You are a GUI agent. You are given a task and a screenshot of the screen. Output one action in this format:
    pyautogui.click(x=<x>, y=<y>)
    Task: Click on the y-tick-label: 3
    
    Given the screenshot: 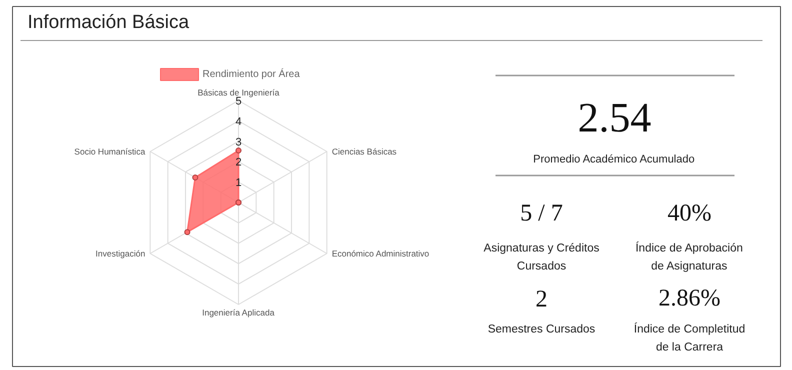 What is the action you would take?
    pyautogui.click(x=238, y=142)
    